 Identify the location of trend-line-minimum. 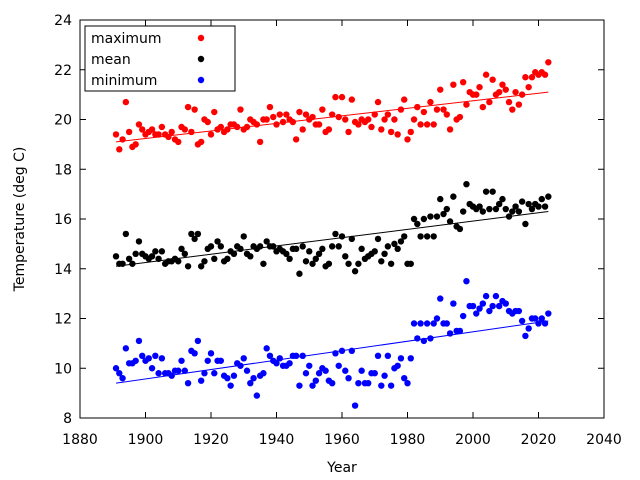
(332, 352).